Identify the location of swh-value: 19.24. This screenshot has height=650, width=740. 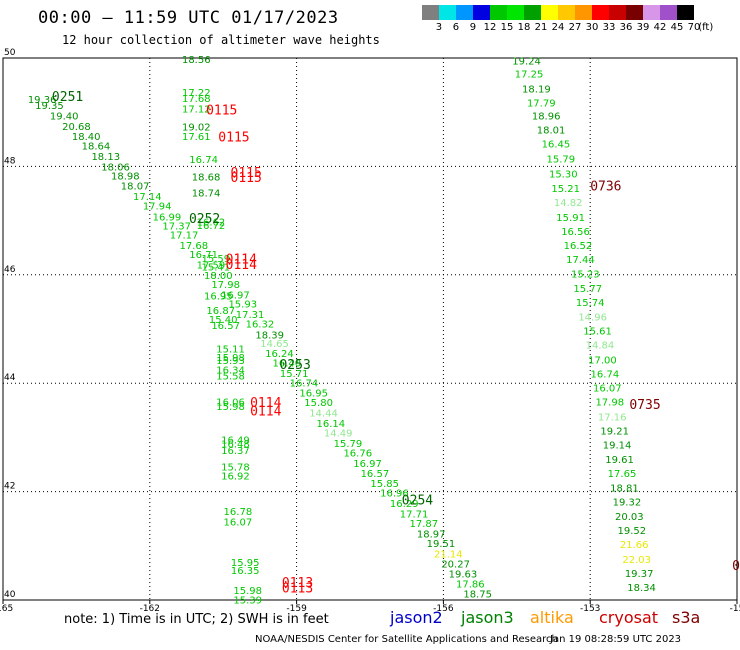
(526, 62).